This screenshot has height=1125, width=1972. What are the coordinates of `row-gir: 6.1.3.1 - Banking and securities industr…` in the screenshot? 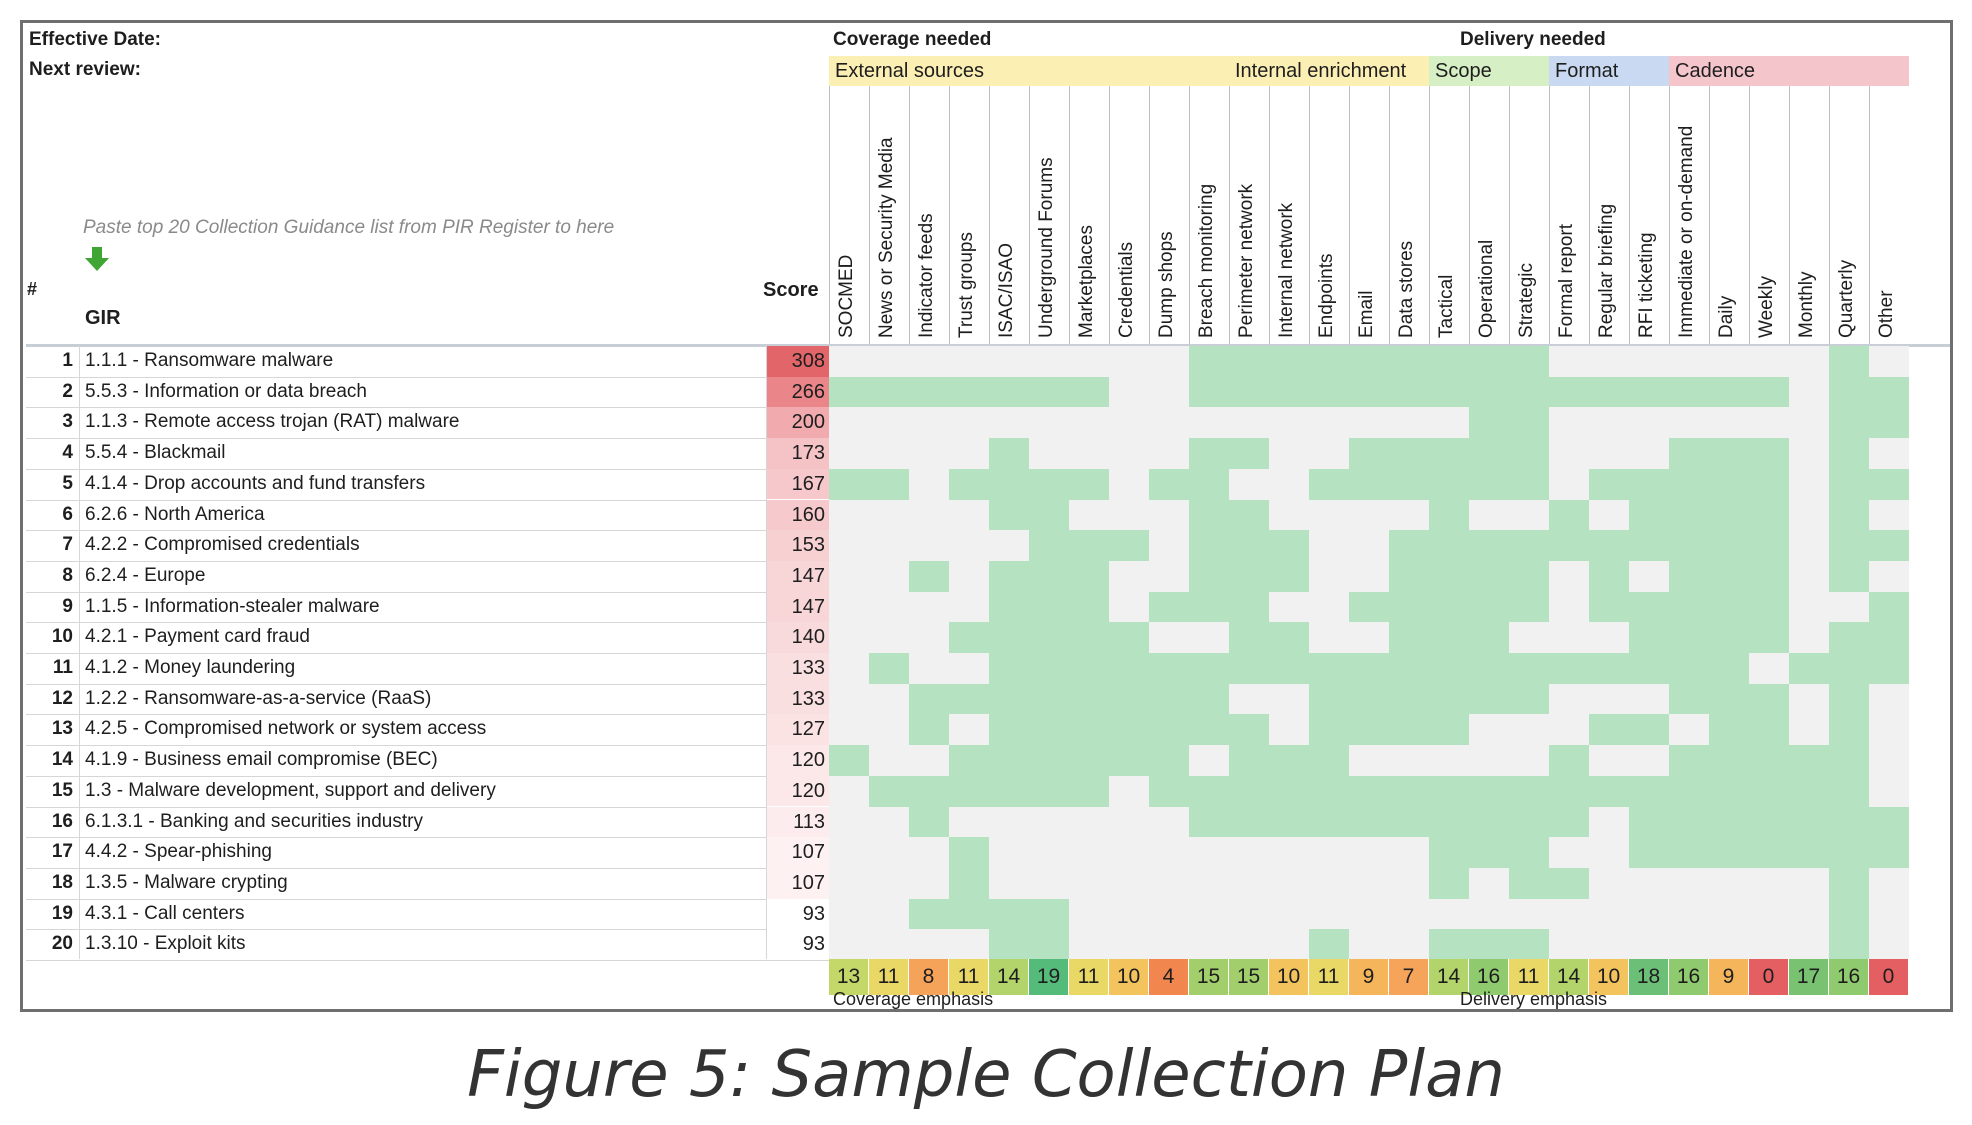 It's located at (254, 821).